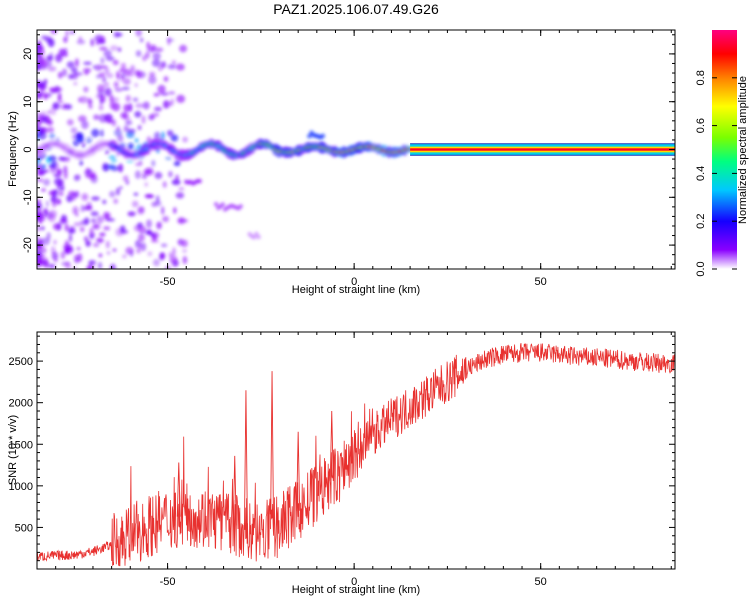  What do you see at coordinates (168, 582) in the screenshot?
I see `x-tick-label: -50` at bounding box center [168, 582].